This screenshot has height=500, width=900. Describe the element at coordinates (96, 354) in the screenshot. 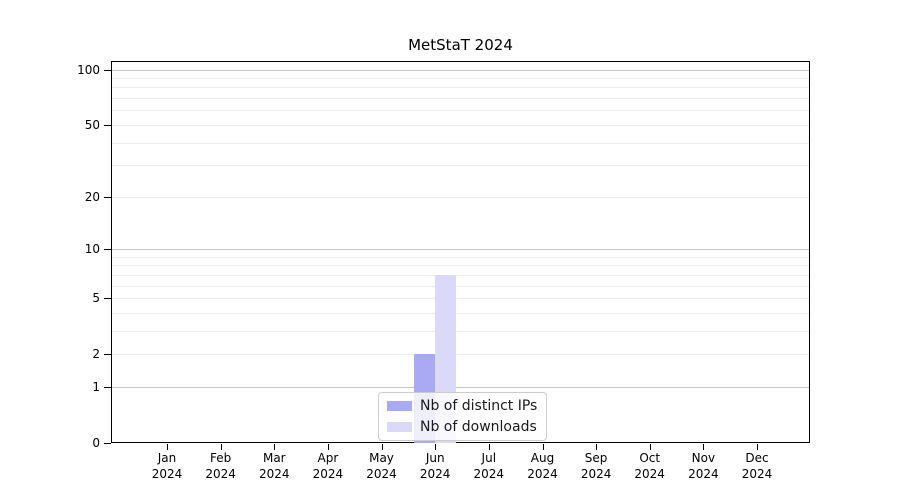

I see `y-tick-label: 2` at that location.